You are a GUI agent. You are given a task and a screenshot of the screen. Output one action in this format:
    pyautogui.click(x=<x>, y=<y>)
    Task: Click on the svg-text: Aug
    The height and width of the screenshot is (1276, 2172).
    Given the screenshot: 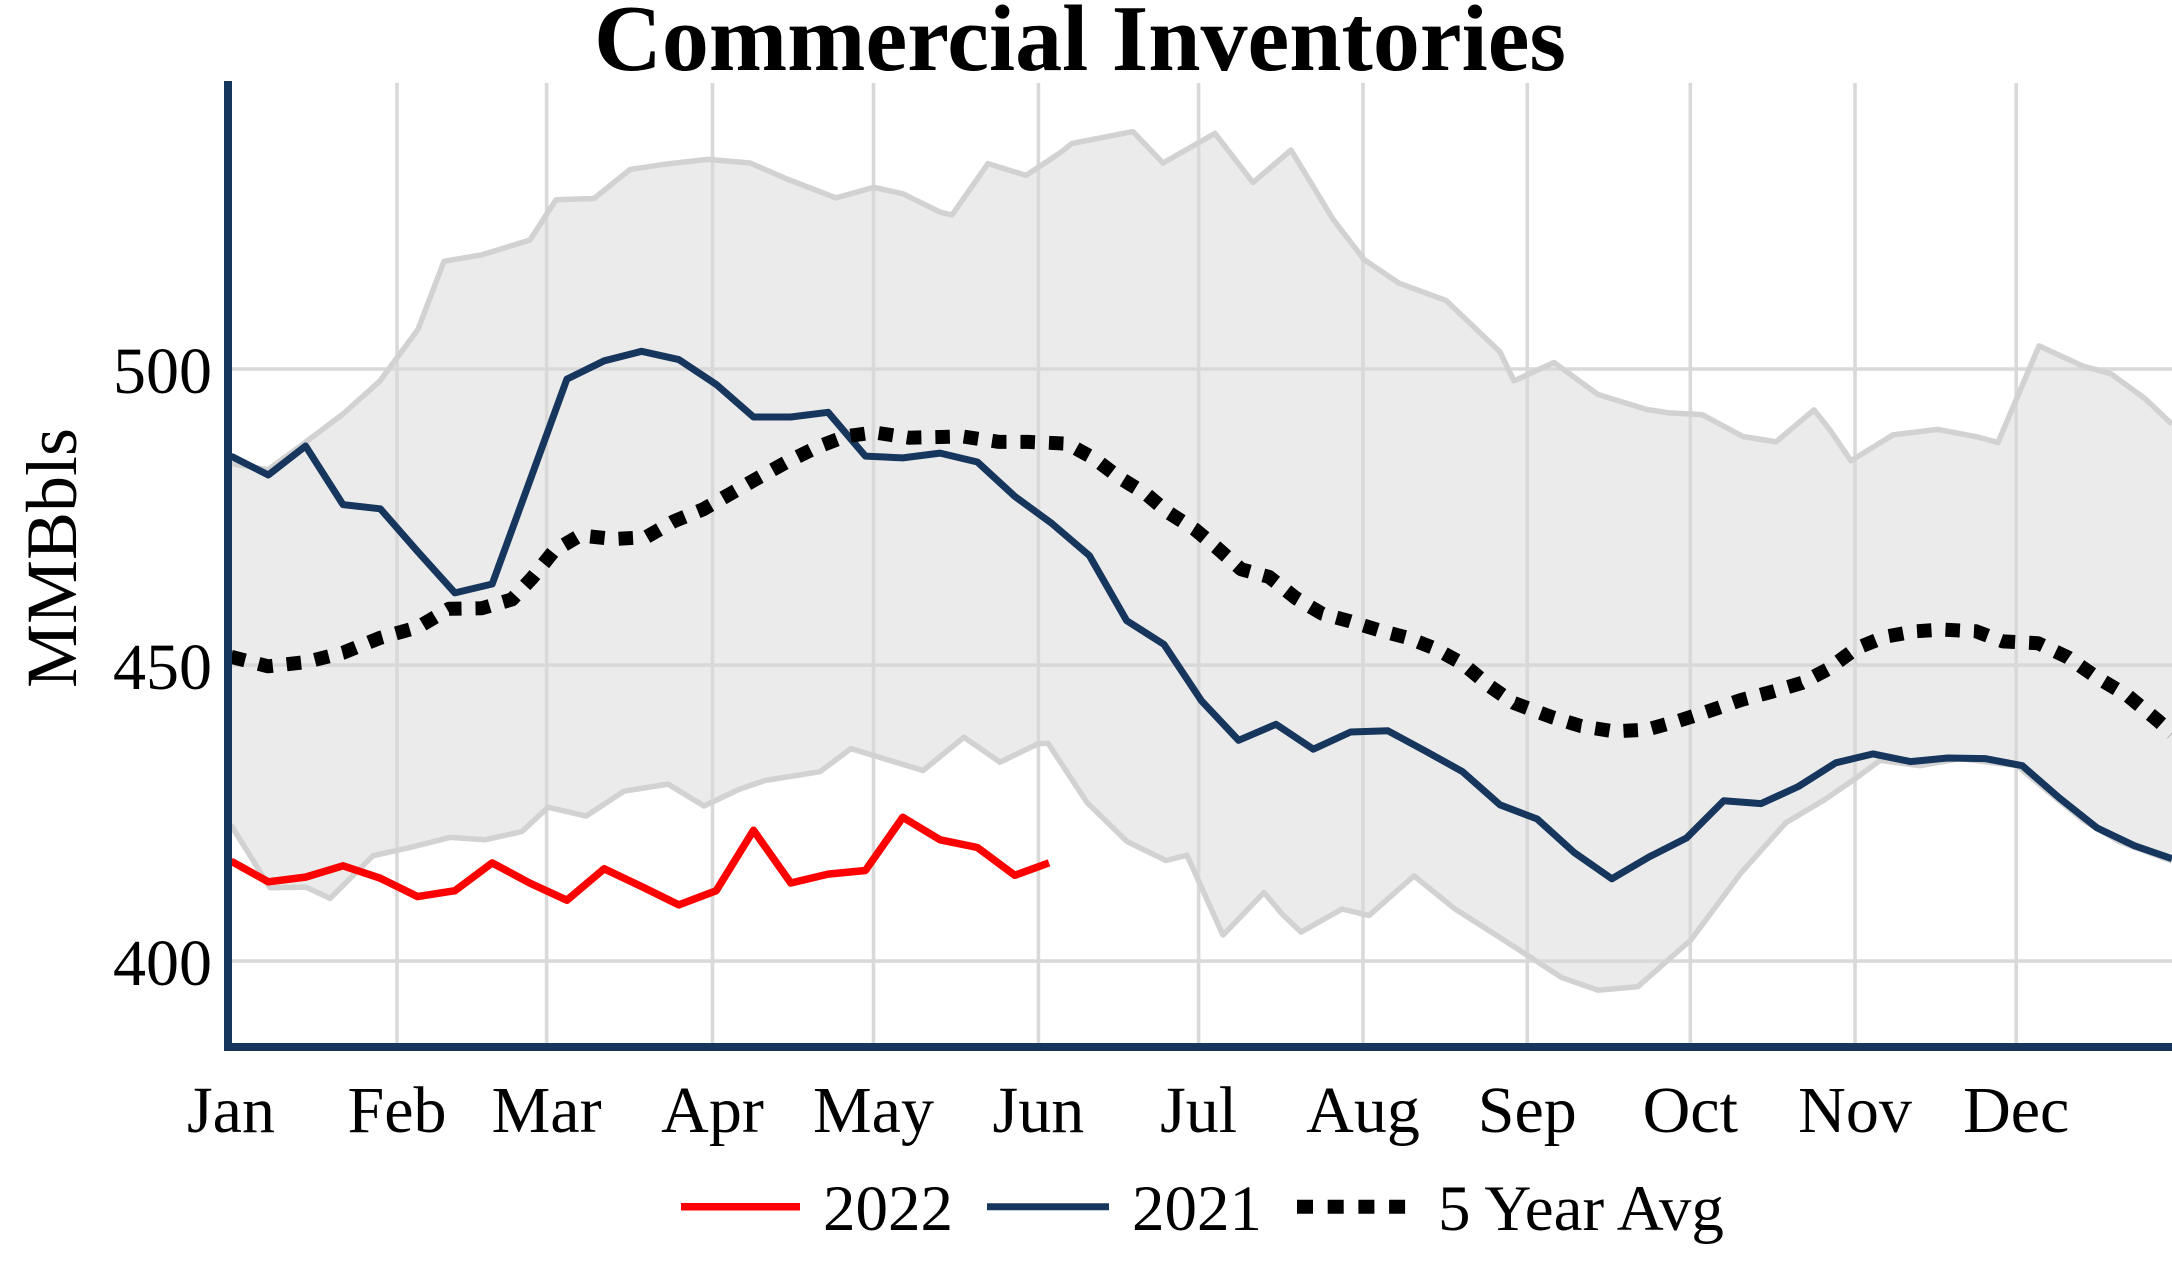 What is the action you would take?
    pyautogui.click(x=1363, y=1110)
    